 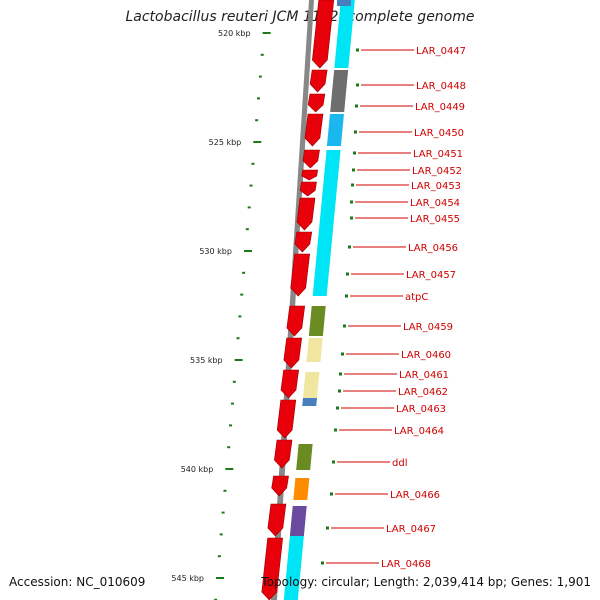 What do you see at coordinates (438, 154) in the screenshot?
I see `gene-label: LAR_0451` at bounding box center [438, 154].